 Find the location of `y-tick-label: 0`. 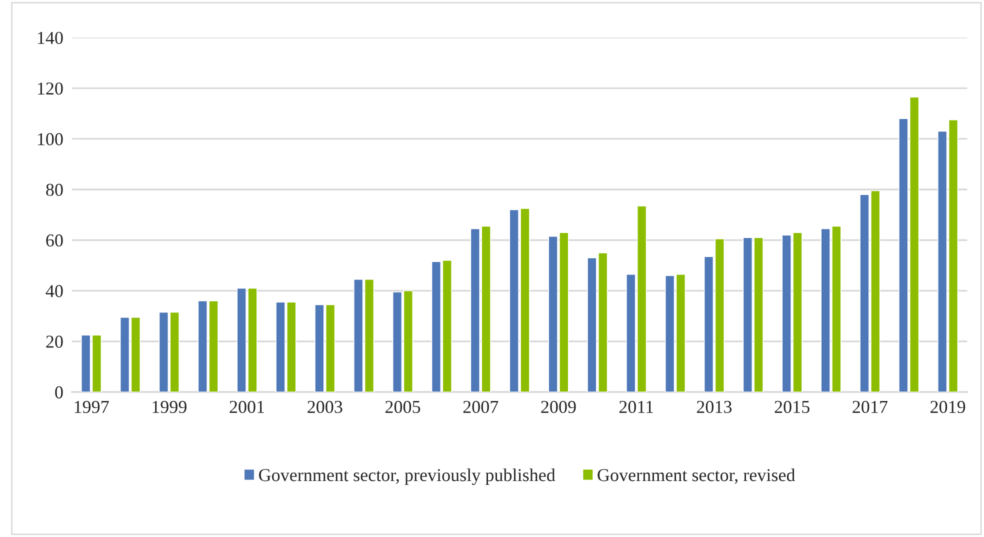

y-tick-label: 0 is located at coordinates (59, 392).